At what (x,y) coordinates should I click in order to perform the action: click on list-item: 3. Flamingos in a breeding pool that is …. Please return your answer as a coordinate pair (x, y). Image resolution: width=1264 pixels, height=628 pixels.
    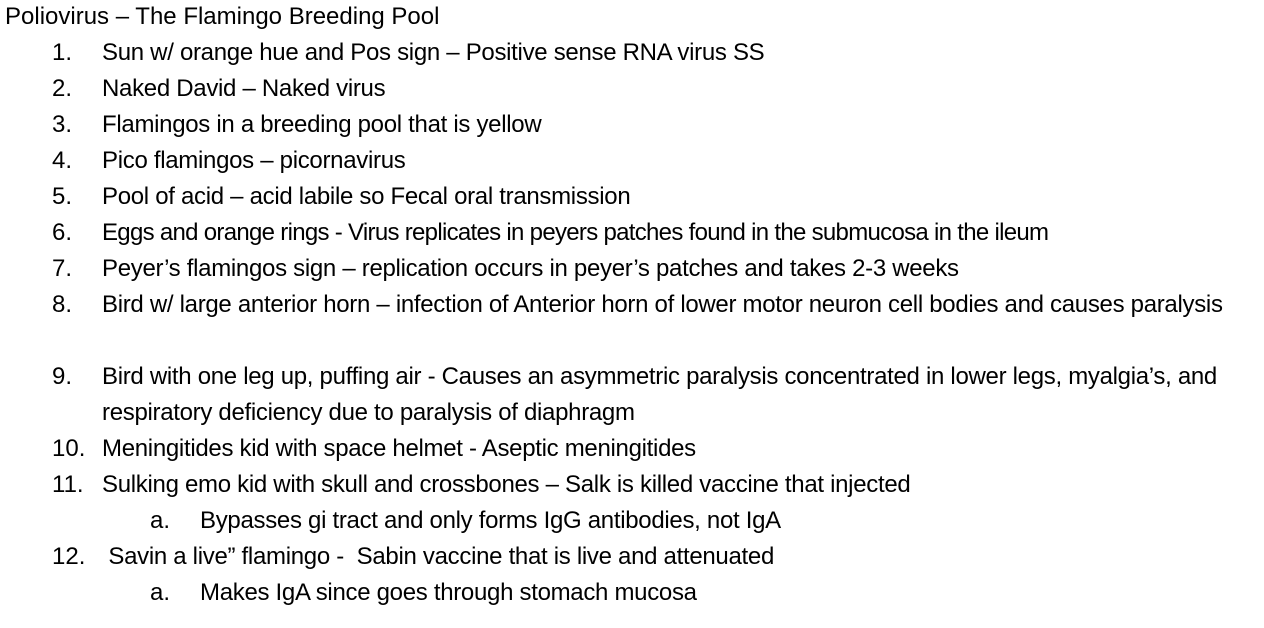
    Looking at the image, I should click on (632, 125).